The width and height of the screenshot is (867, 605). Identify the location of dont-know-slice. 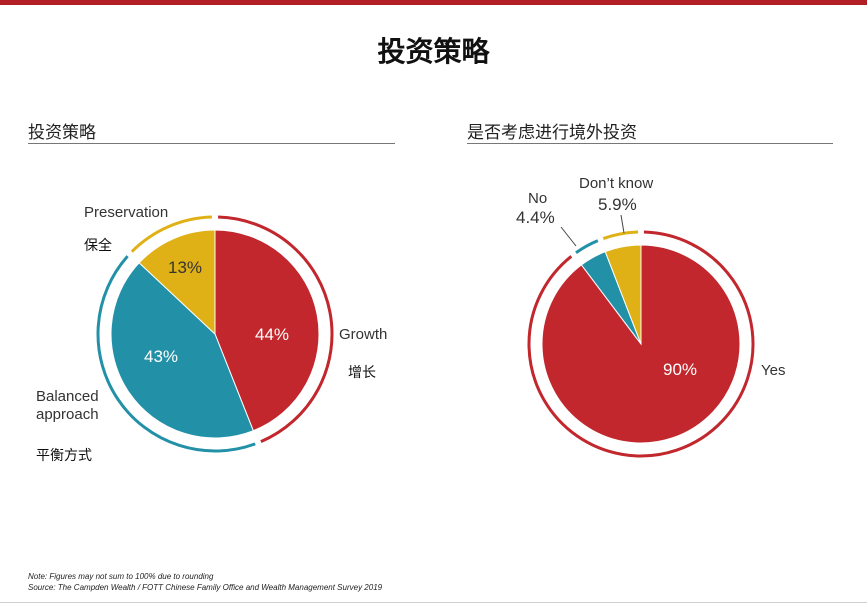
(623, 294).